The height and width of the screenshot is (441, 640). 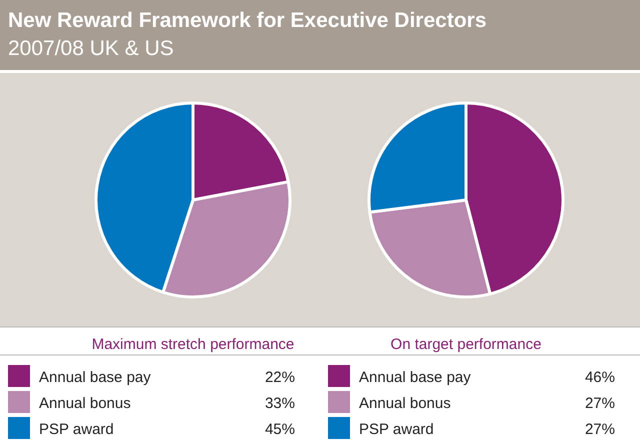 What do you see at coordinates (247, 20) in the screenshot?
I see `chart-title: New Reward Framework for Executive Directors` at bounding box center [247, 20].